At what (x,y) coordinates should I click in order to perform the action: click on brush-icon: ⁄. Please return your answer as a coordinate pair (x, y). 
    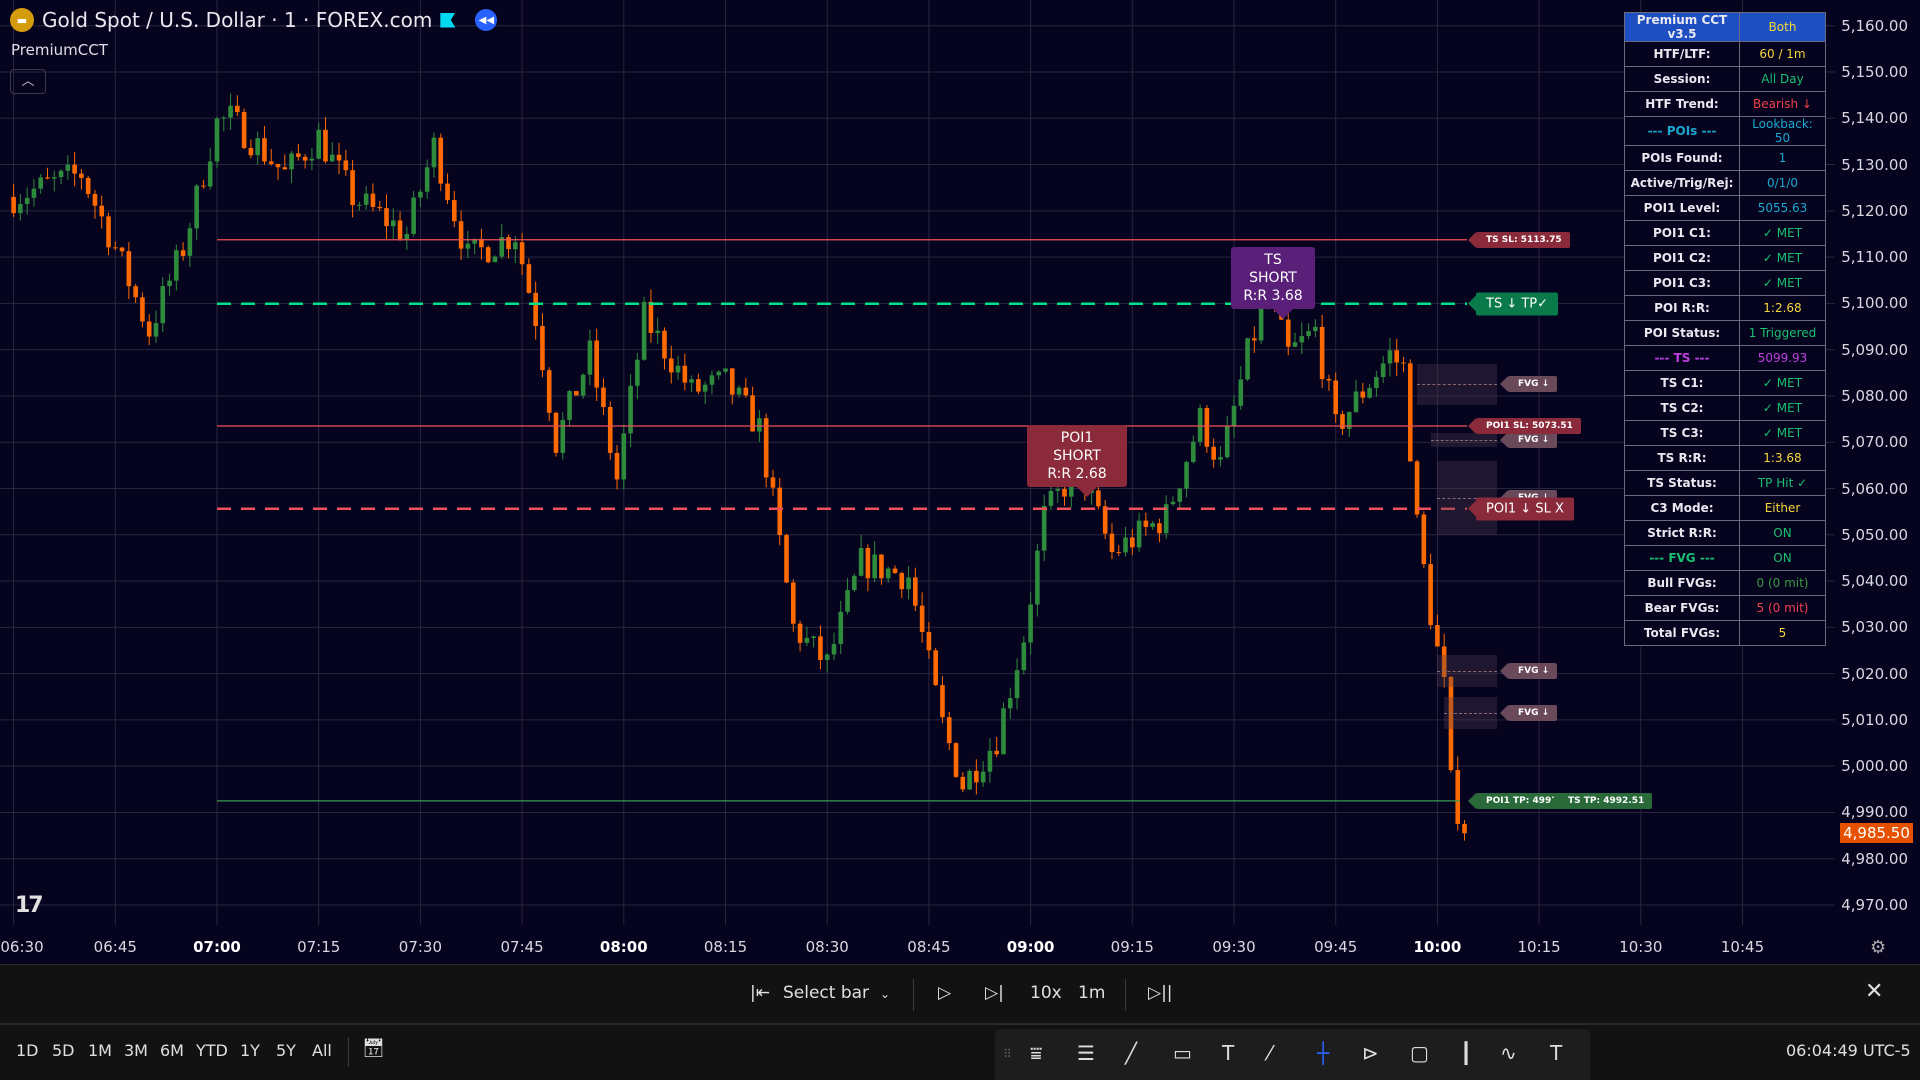
    Looking at the image, I should click on (1270, 1053).